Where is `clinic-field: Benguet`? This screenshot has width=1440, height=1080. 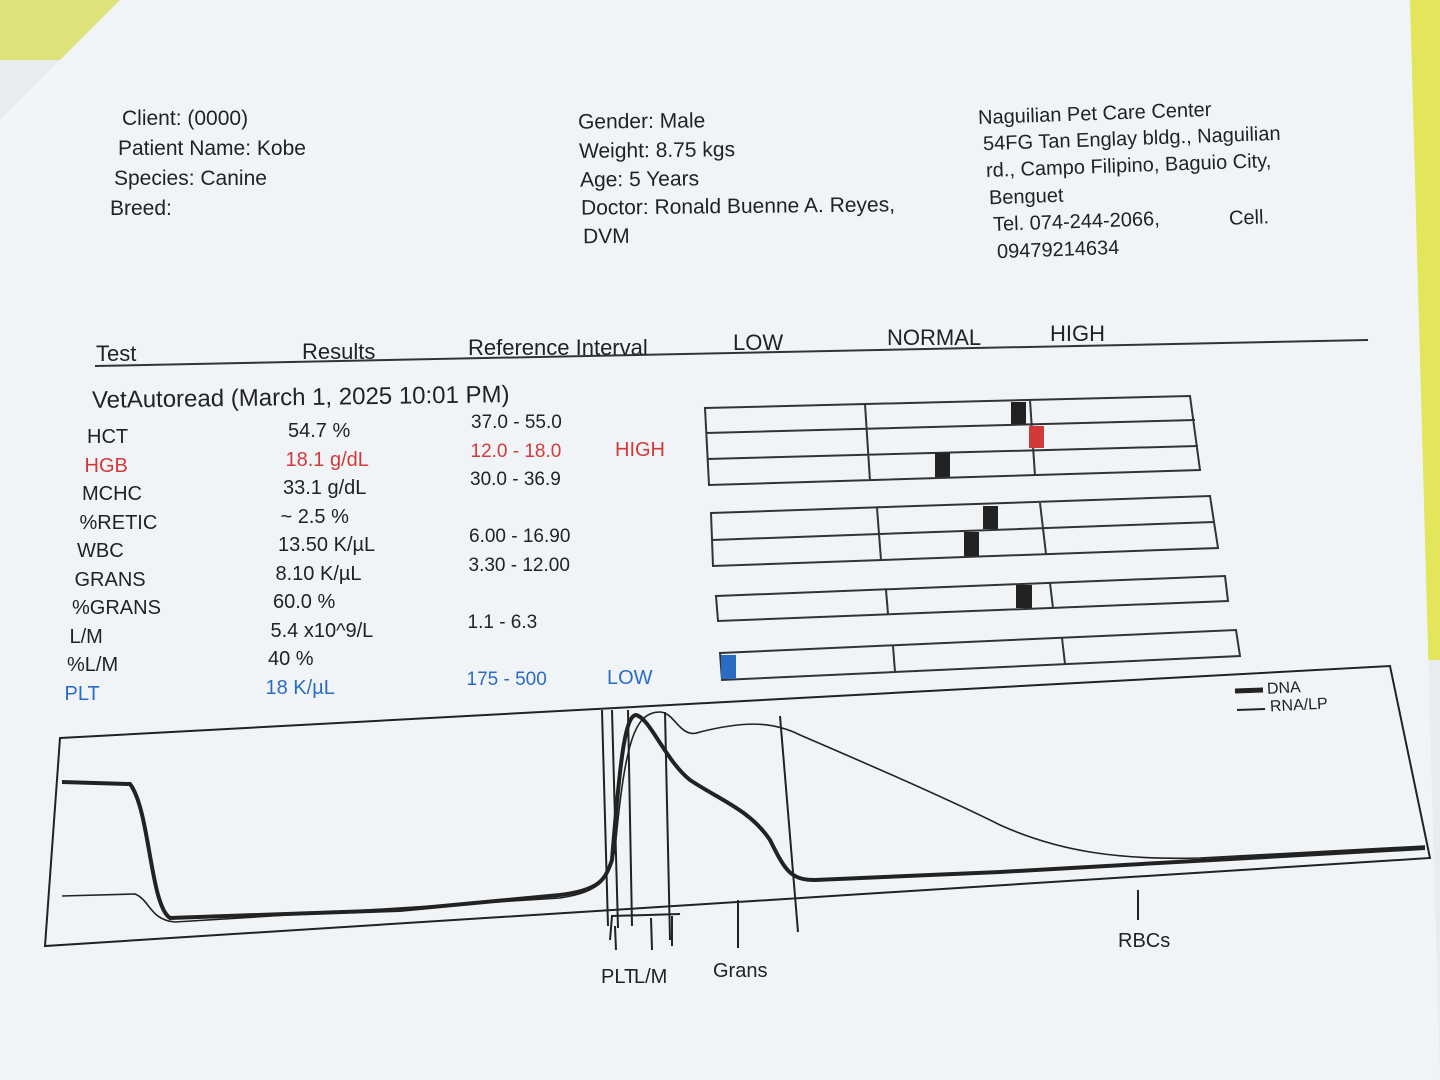 clinic-field: Benguet is located at coordinates (1026, 197).